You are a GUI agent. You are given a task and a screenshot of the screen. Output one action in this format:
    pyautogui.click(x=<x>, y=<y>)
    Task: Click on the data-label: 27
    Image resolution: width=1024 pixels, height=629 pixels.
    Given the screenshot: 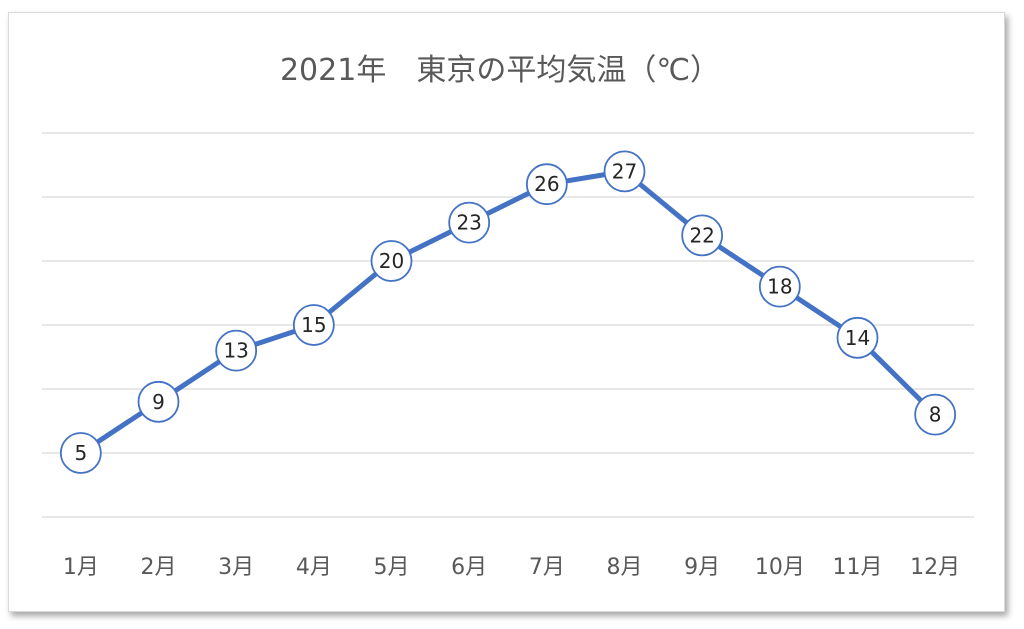 What is the action you would take?
    pyautogui.click(x=624, y=171)
    